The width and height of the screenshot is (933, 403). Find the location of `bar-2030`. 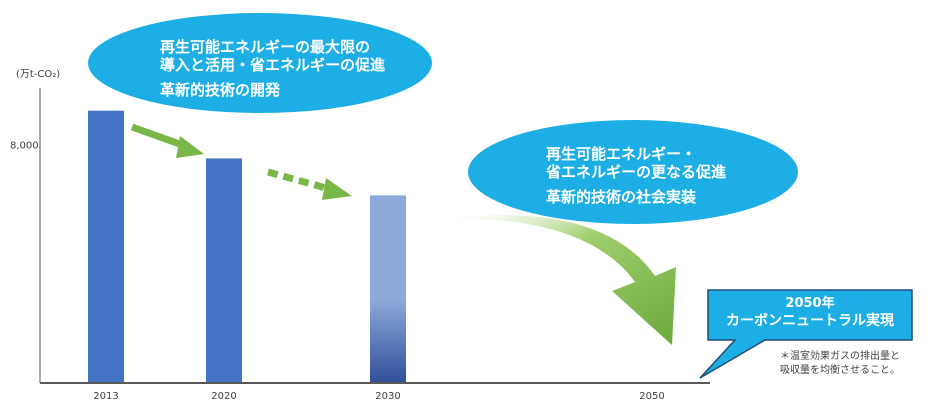

bar-2030 is located at coordinates (388, 289).